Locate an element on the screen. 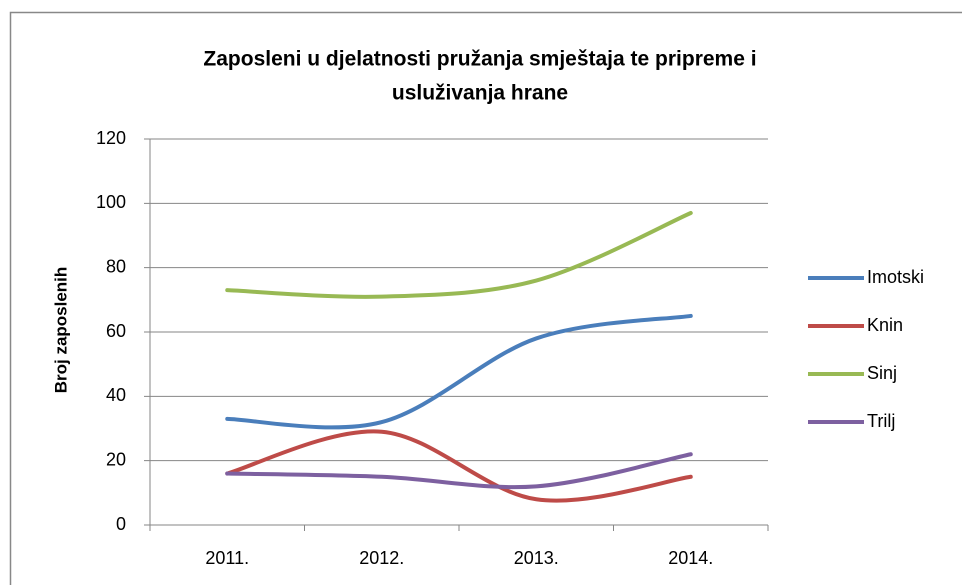 Image resolution: width=962 pixels, height=585 pixels. x-tick-label: 2011. is located at coordinates (227, 558).